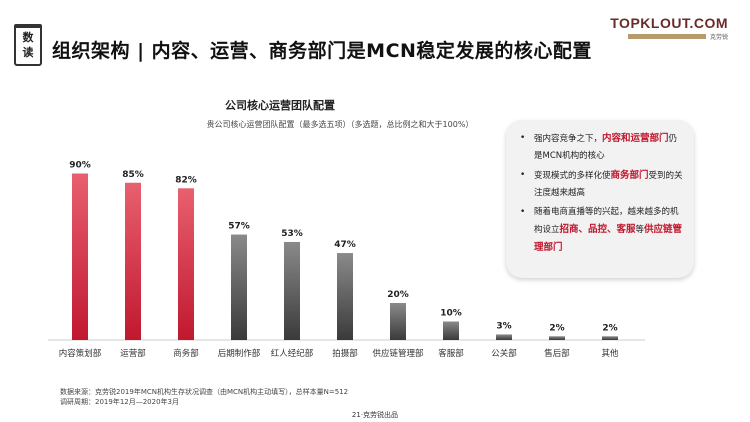 This screenshot has height=422, width=750. I want to click on value-label-1: 90%, so click(80, 166).